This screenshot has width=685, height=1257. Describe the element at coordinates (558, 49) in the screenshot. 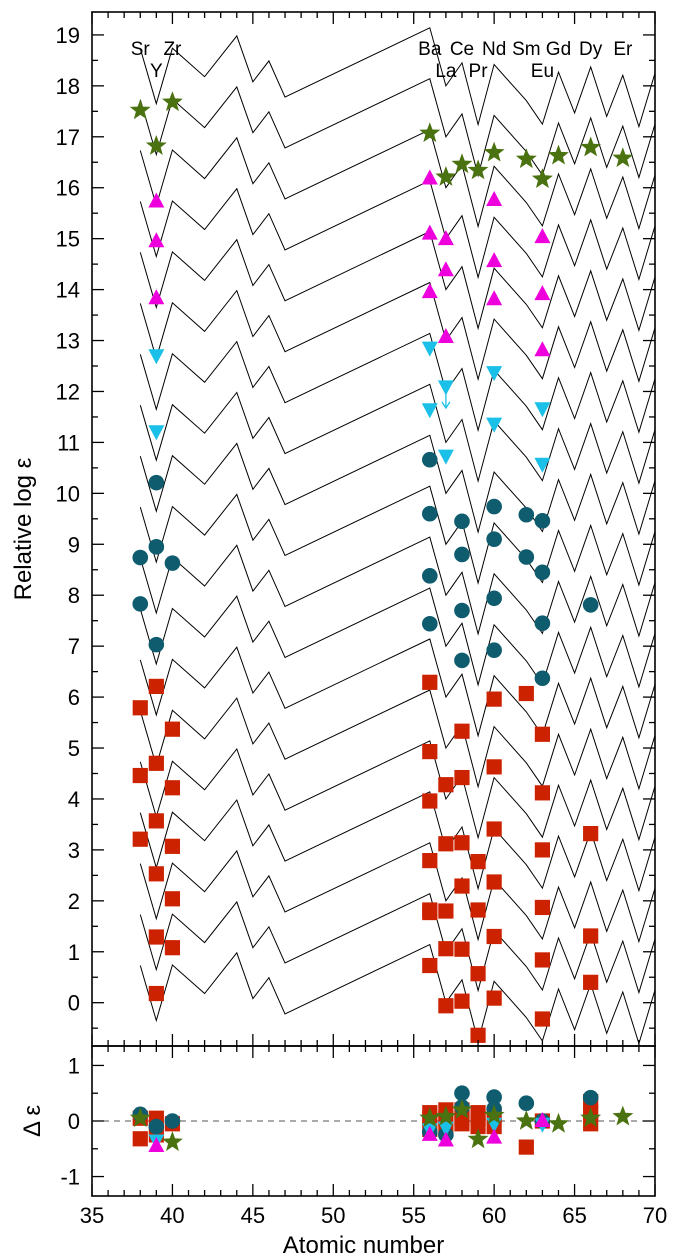

I see `element-label: Gd` at that location.